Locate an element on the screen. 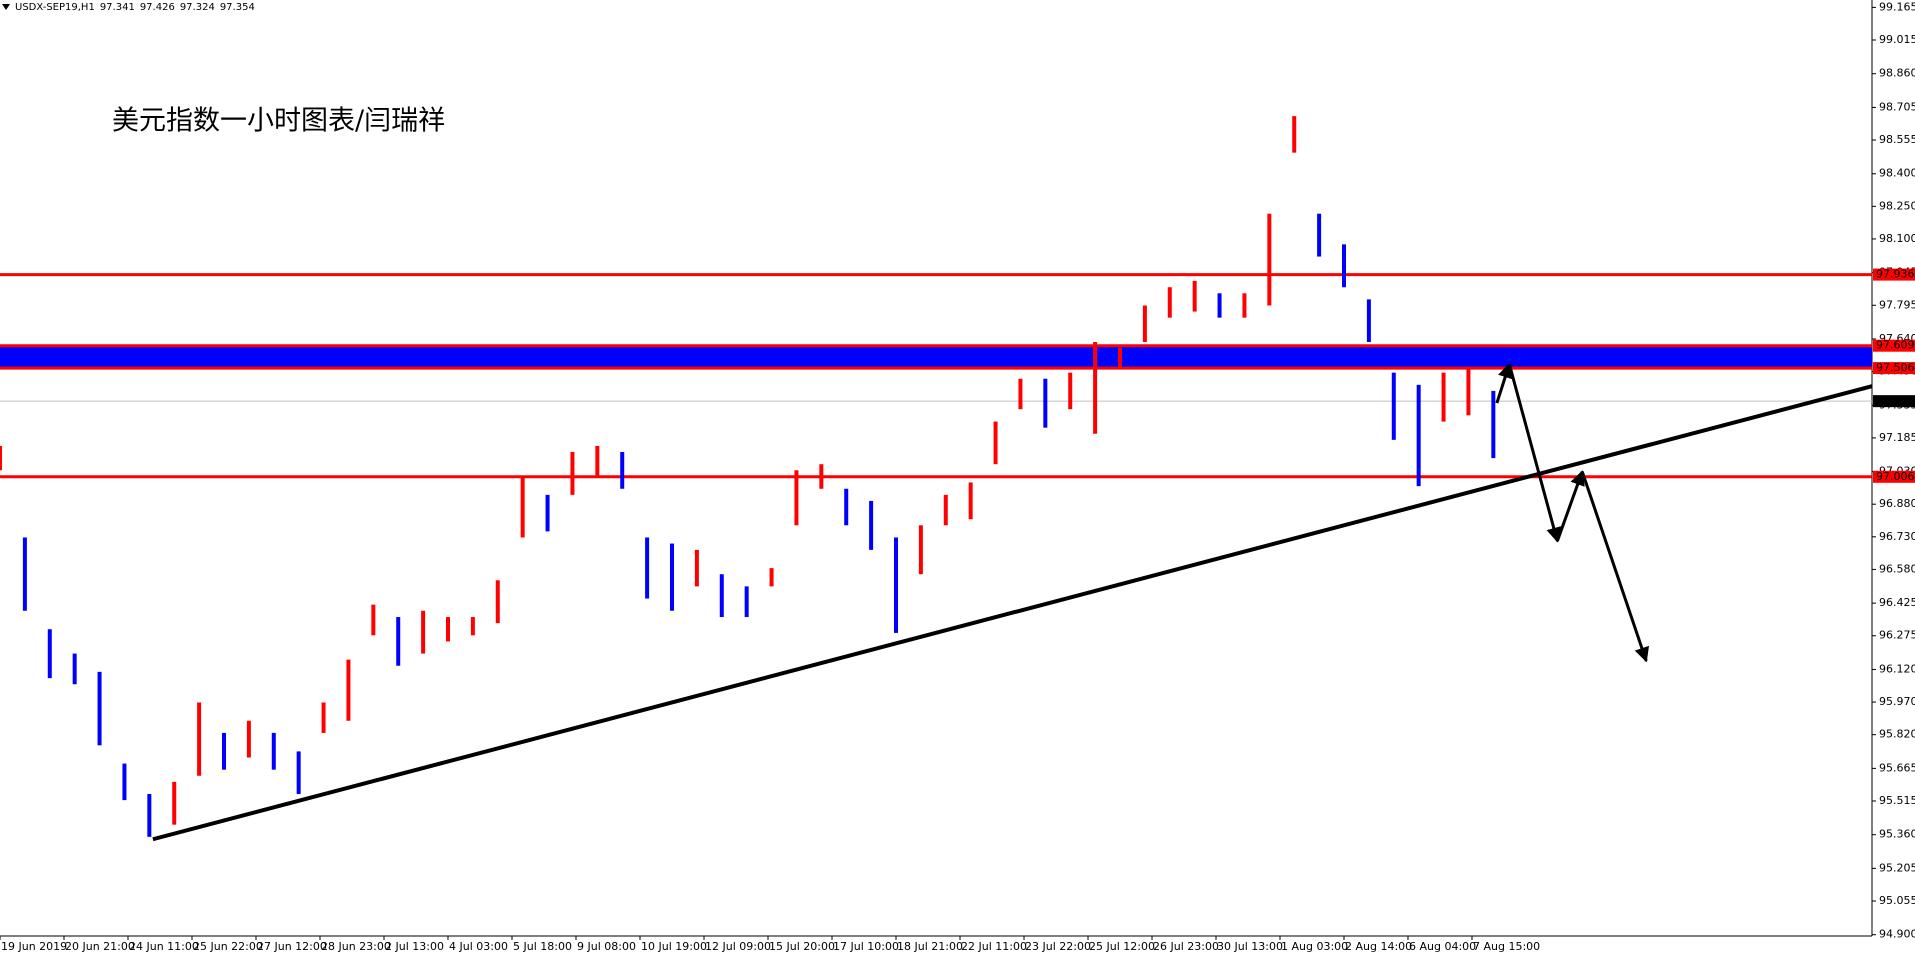  high: 97.426 is located at coordinates (157, 7).